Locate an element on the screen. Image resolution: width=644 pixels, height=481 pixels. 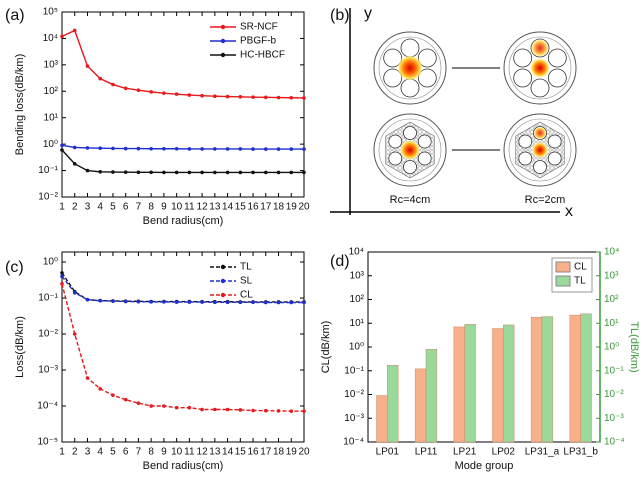
x-tick-label: 5 is located at coordinates (113, 452).